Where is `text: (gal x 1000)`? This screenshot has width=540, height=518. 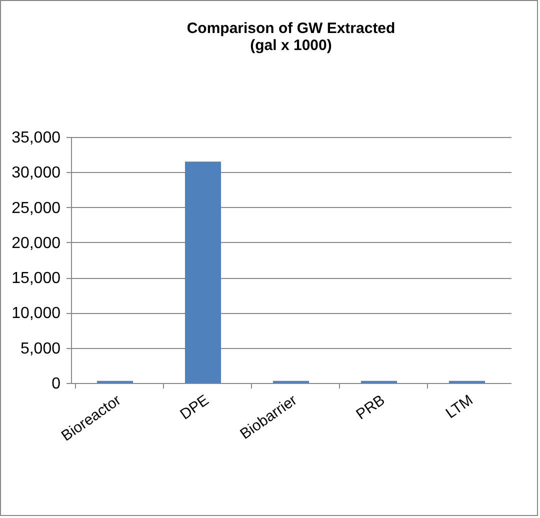 text: (gal x 1000) is located at coordinates (291, 45).